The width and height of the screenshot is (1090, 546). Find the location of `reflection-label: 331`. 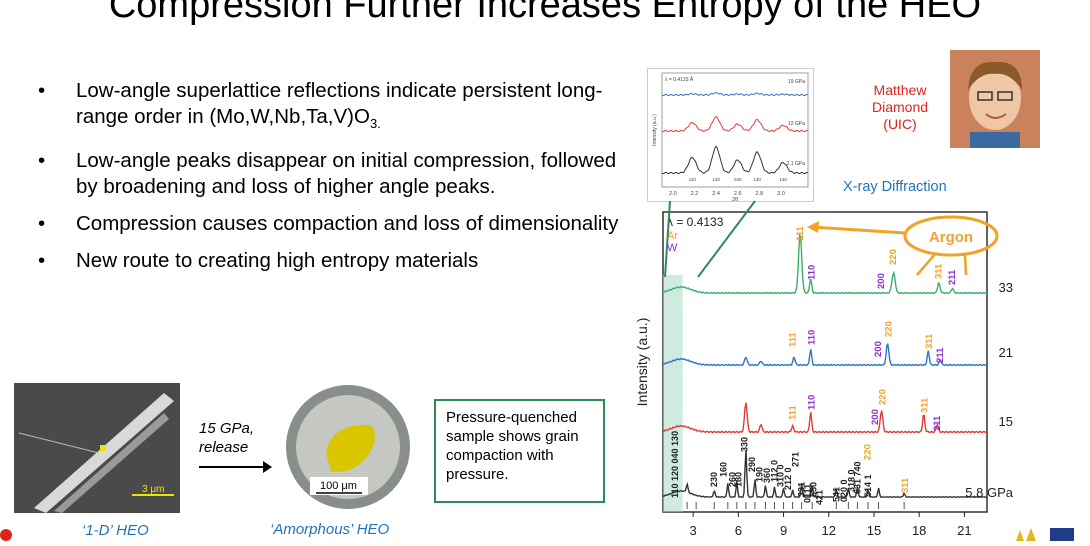

reflection-label: 331 is located at coordinates (802, 489).